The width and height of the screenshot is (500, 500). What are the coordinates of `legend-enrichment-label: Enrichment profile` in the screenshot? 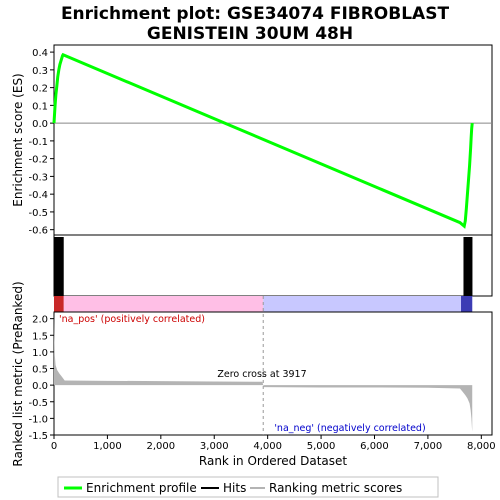 It's located at (141, 488).